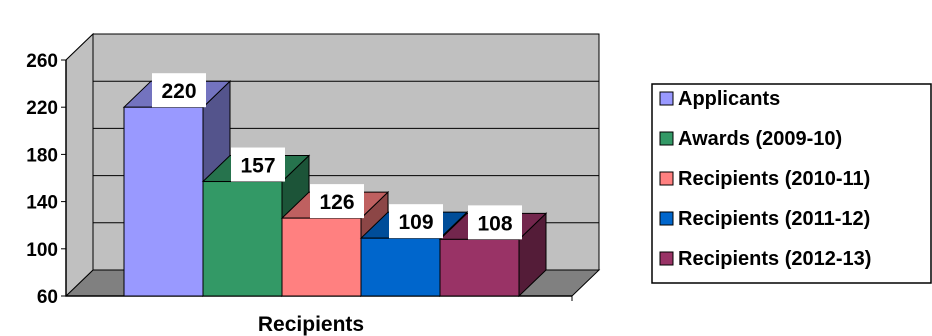  I want to click on data-label-4: 109, so click(416, 221).